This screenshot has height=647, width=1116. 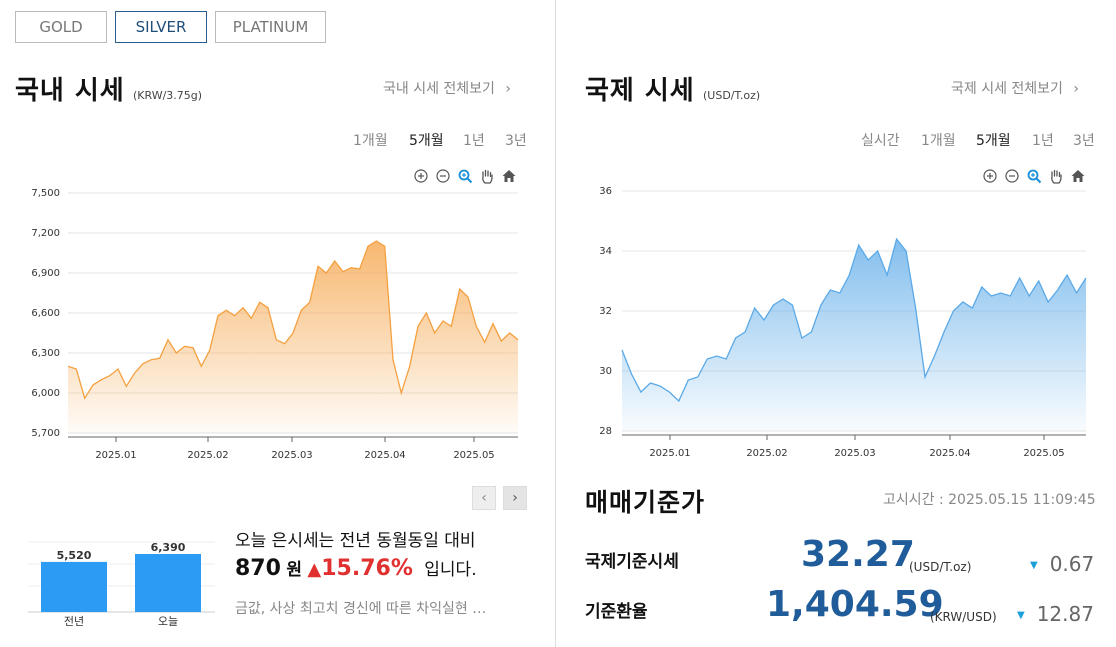 I want to click on year-compare-bar-chart: 5,520 전년 6,390 오늘, so click(x=121, y=584).